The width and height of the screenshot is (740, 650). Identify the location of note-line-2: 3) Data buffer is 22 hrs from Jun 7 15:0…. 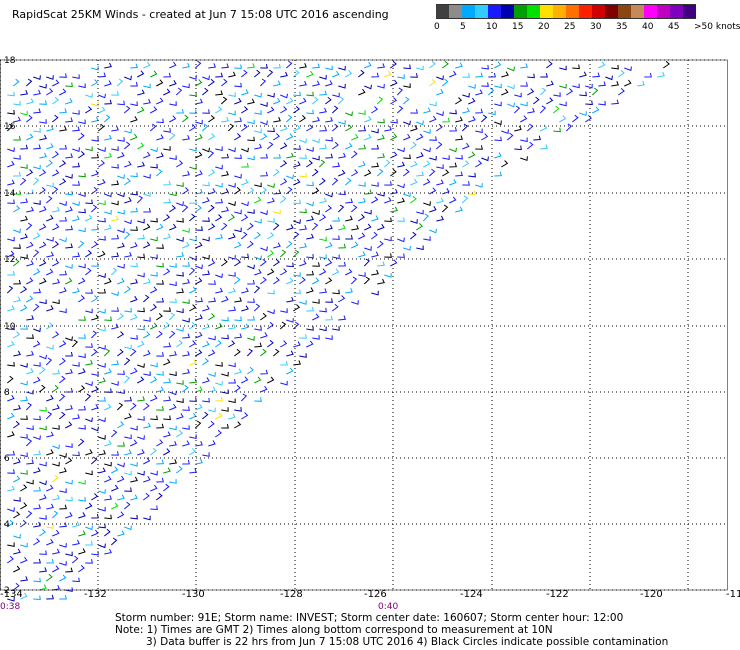
(407, 642).